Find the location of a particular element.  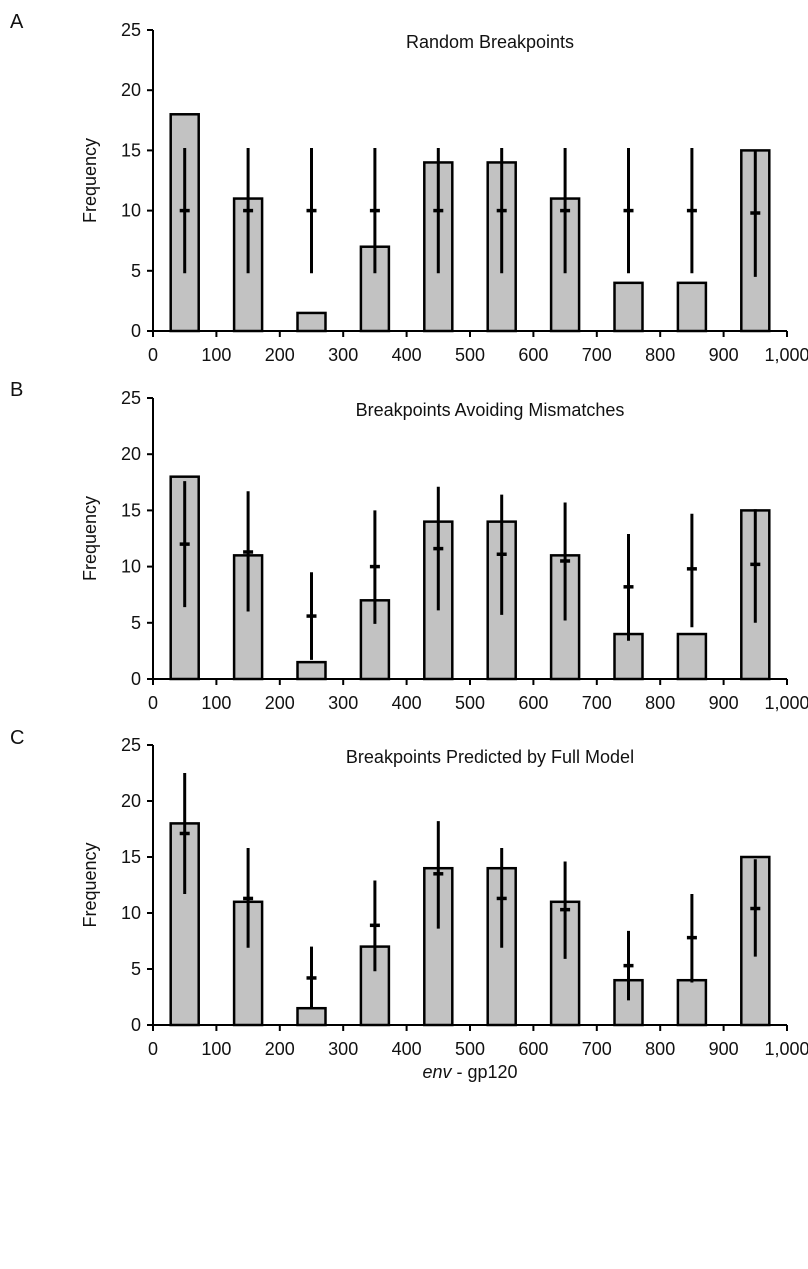

x-axis-label-italic: env is located at coordinates (437, 1072).